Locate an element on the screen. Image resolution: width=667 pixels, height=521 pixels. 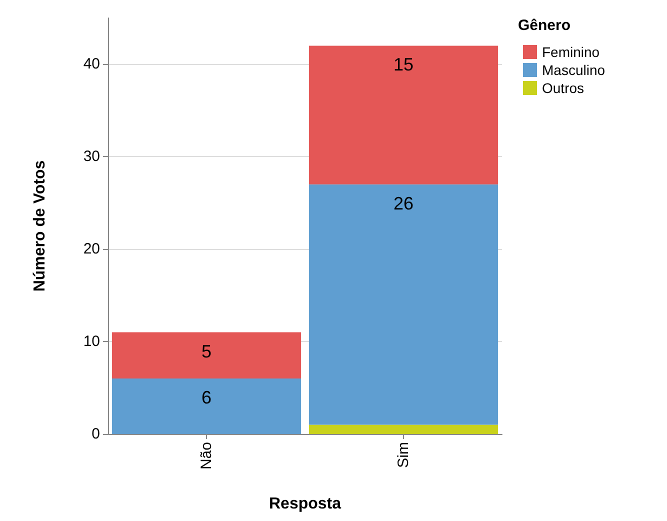
data-label: 26 is located at coordinates (403, 203).